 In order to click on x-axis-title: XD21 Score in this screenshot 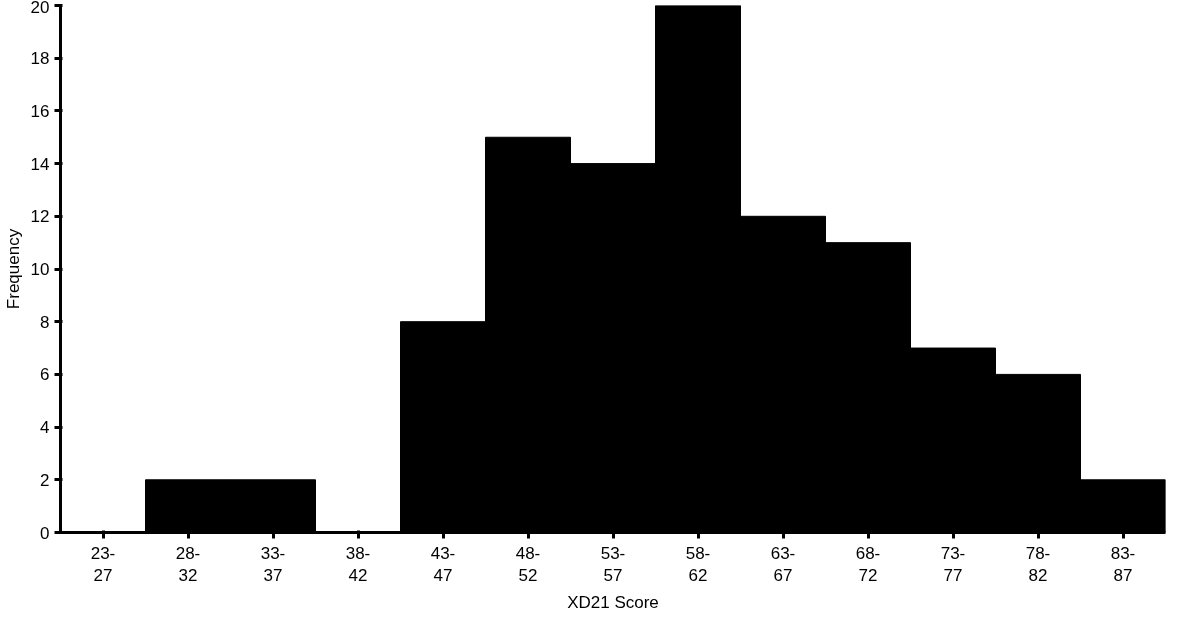, I will do `click(613, 603)`.